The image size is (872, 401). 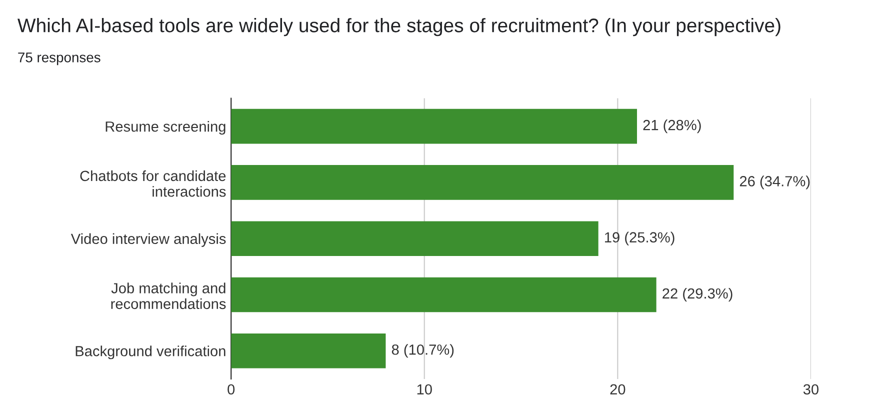 What do you see at coordinates (153, 183) in the screenshot?
I see `y-tick-label: Chatbots for candidate interactions` at bounding box center [153, 183].